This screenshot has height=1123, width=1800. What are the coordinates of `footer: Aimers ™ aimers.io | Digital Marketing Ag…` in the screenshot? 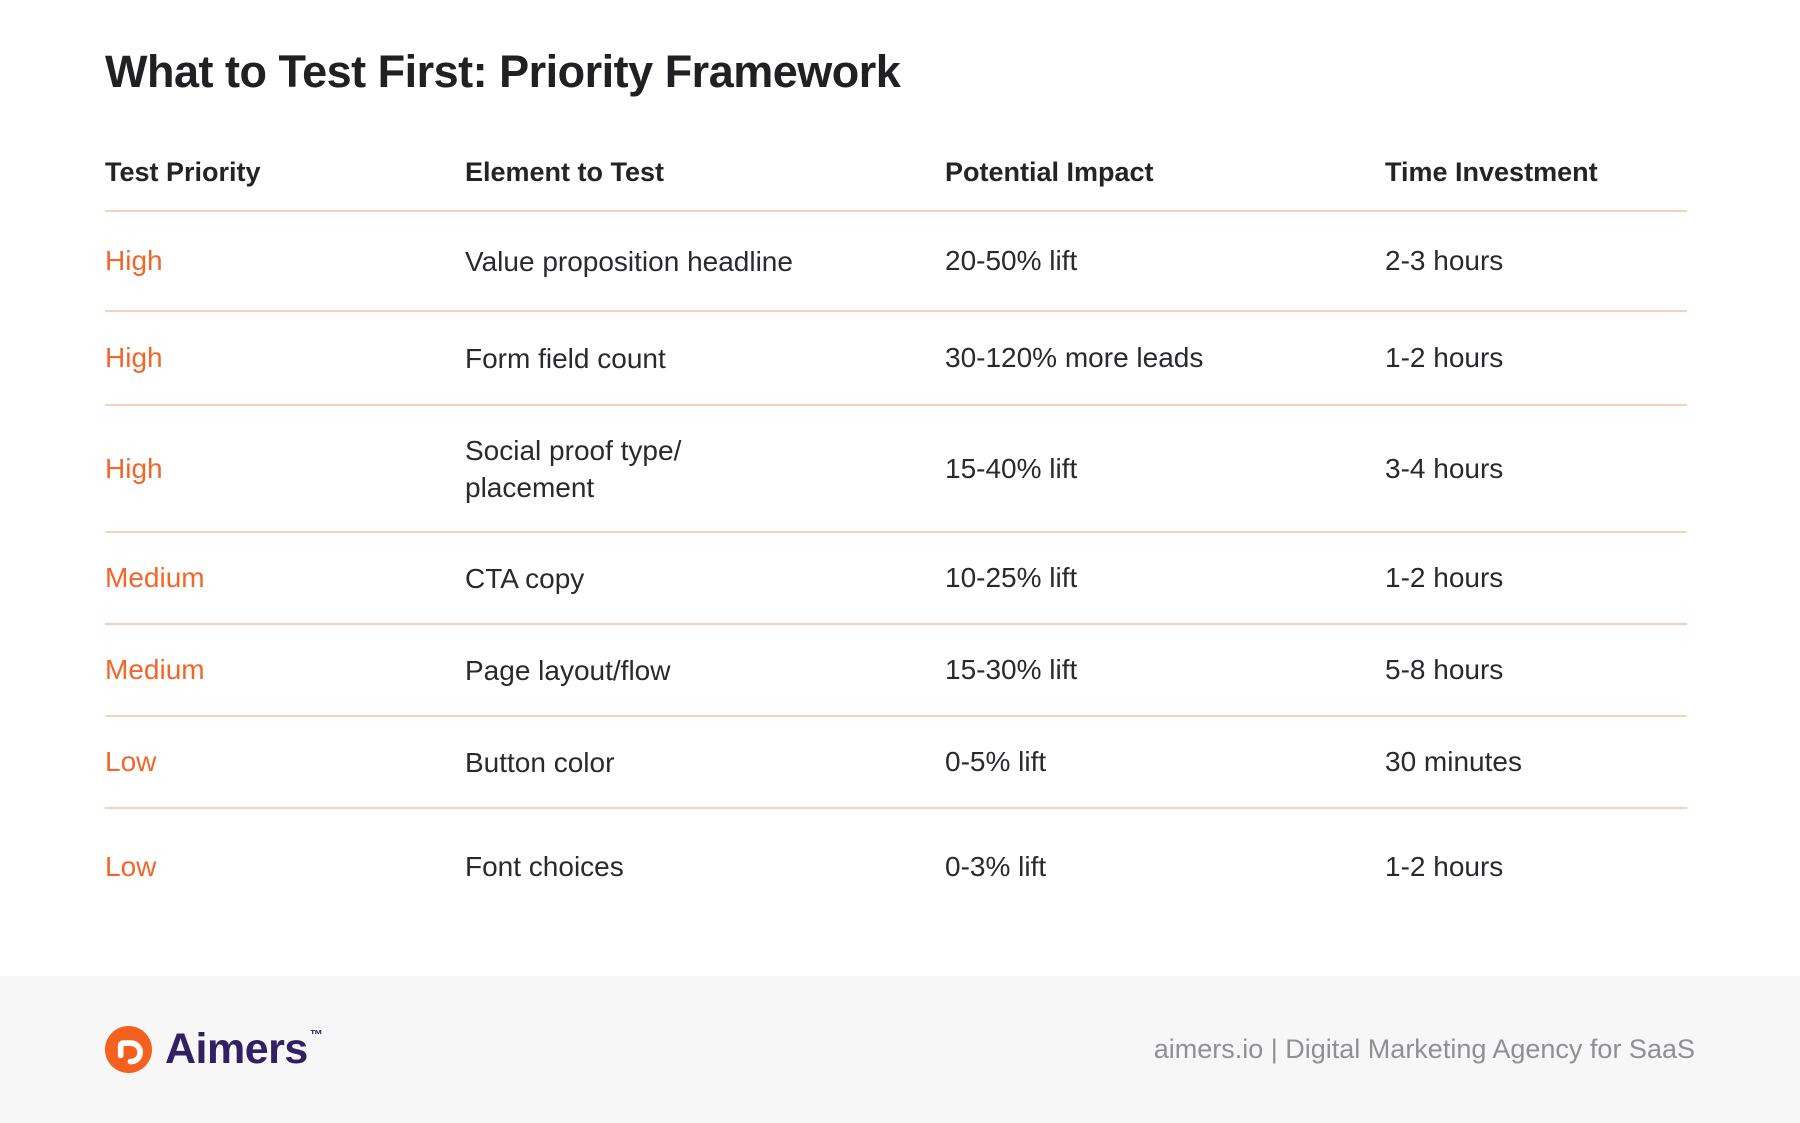 It's located at (900, 1049).